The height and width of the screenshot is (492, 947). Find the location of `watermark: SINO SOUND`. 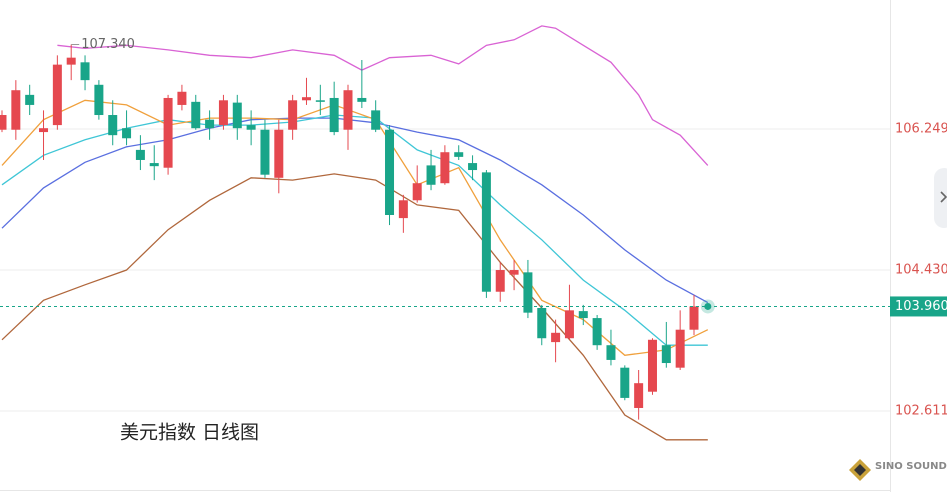

watermark: SINO SOUND is located at coordinates (911, 466).